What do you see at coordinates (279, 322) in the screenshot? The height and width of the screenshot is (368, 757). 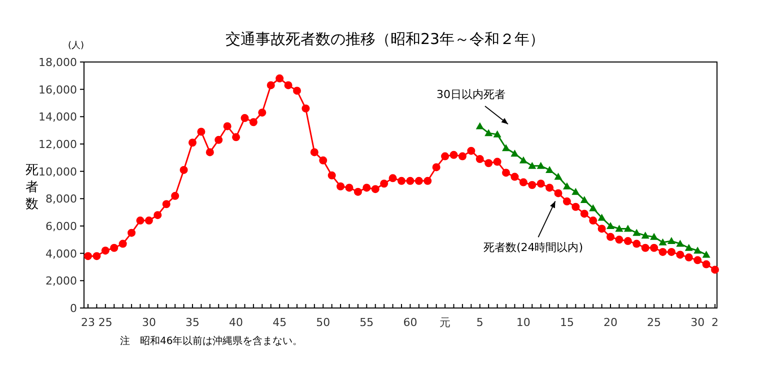 I see `x-tick-label: 45` at bounding box center [279, 322].